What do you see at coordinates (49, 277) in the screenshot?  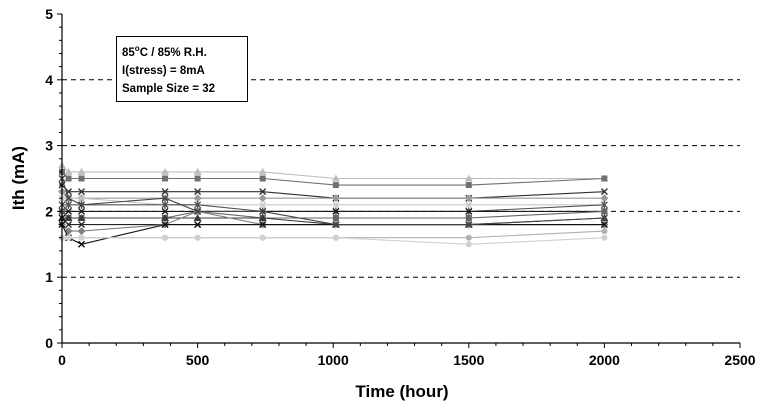 I see `y-tick-label: 1` at bounding box center [49, 277].